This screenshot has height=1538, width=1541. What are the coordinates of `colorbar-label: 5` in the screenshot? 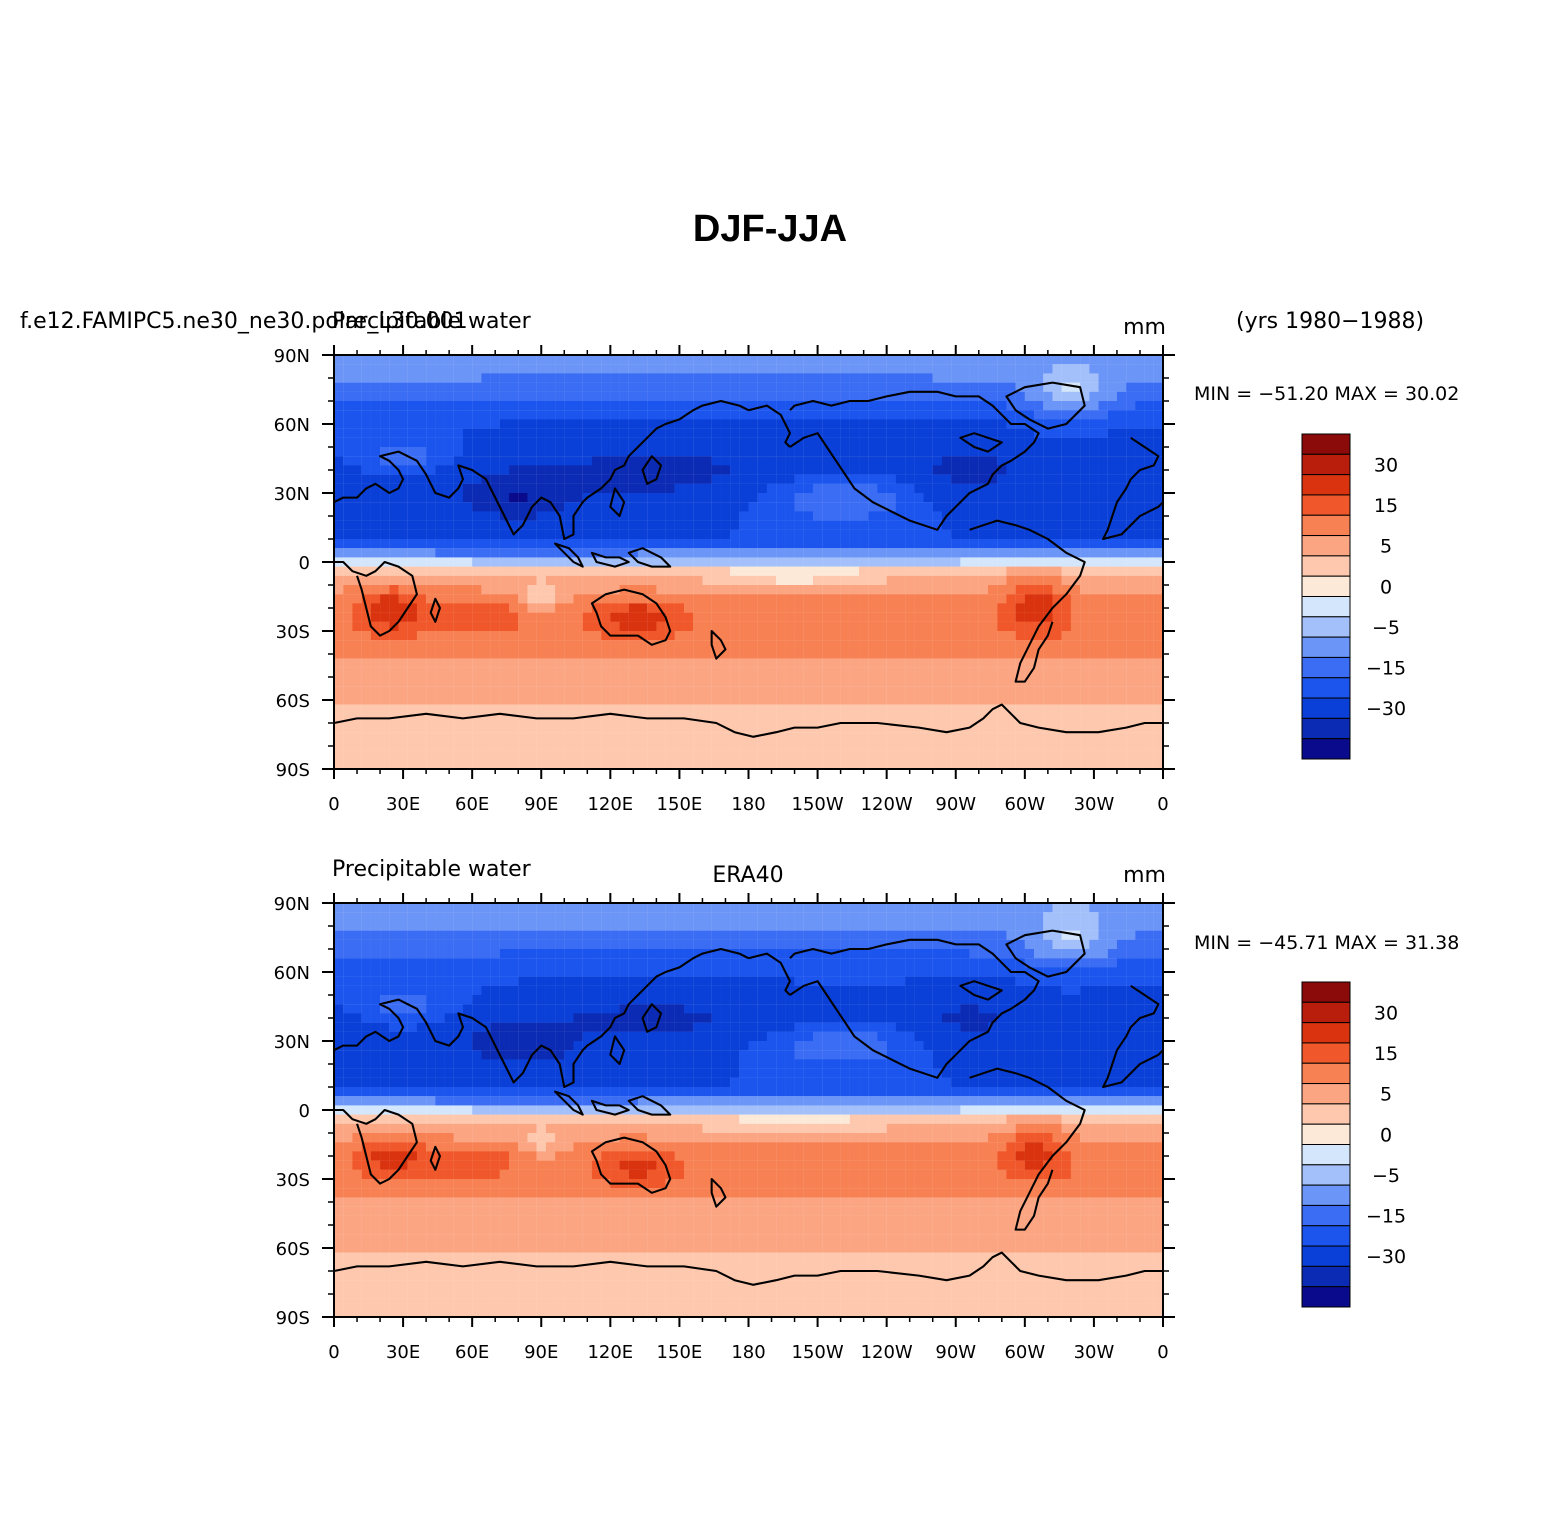 It's located at (1386, 547).